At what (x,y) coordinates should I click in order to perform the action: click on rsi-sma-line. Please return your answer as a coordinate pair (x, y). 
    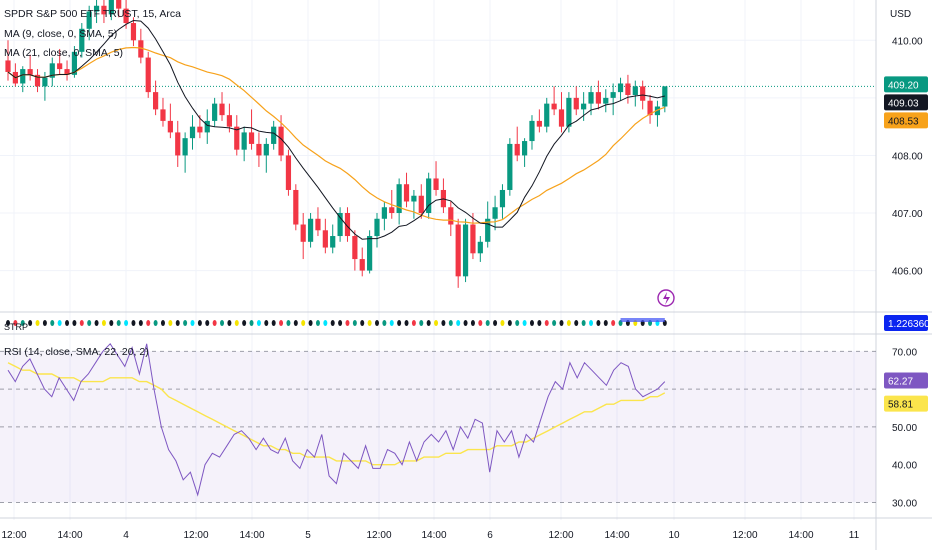
    Looking at the image, I should click on (336, 414).